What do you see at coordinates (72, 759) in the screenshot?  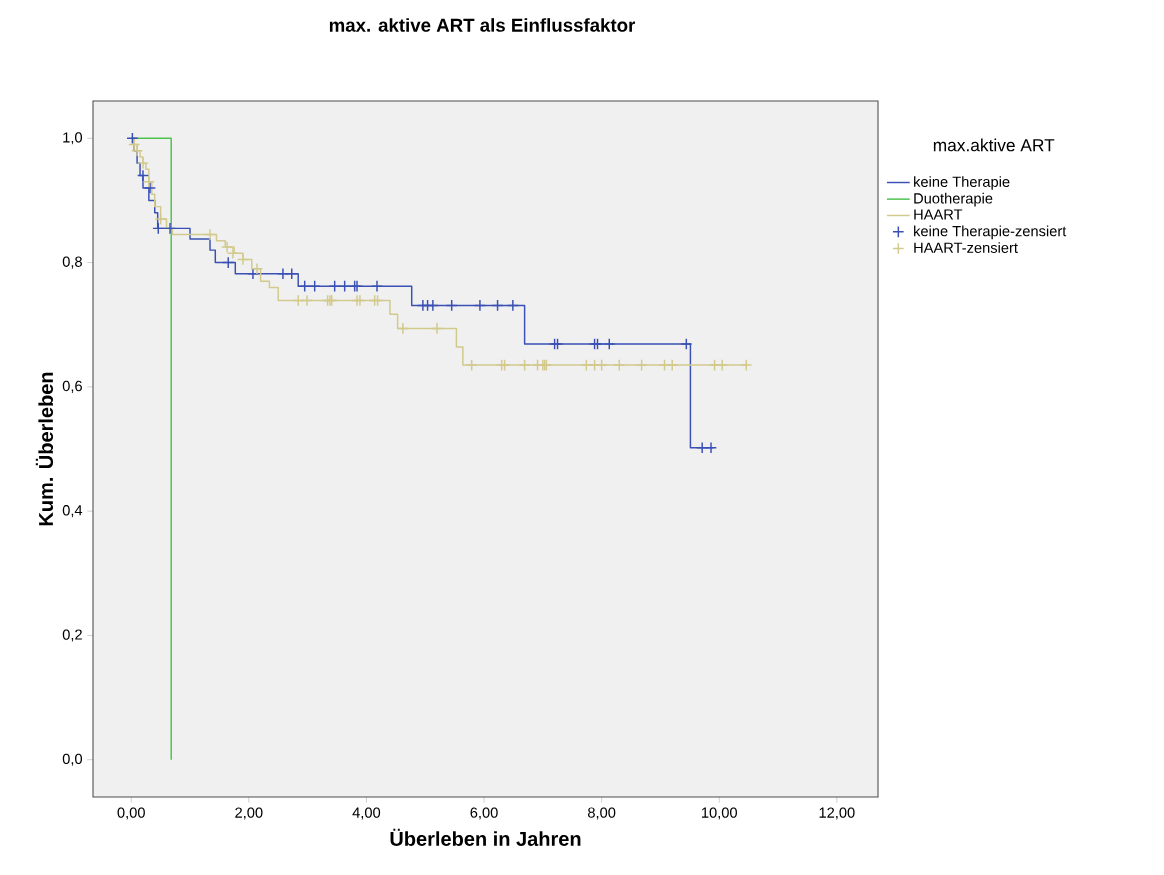 I see `y-tick-label: 0,0` at bounding box center [72, 759].